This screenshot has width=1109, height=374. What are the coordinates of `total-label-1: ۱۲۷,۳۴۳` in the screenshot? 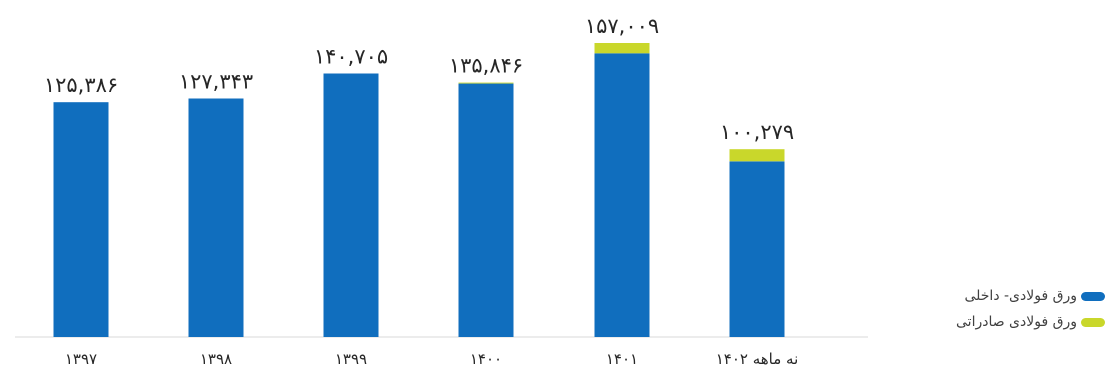 It's located at (216, 82).